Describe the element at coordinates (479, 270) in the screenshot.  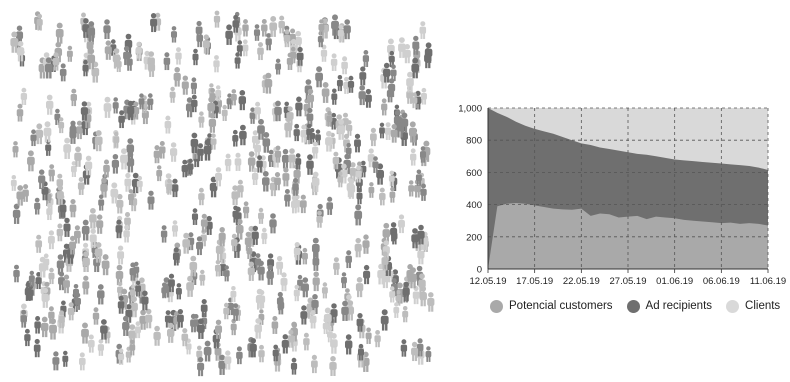
I see `y-tick-label: 0` at that location.